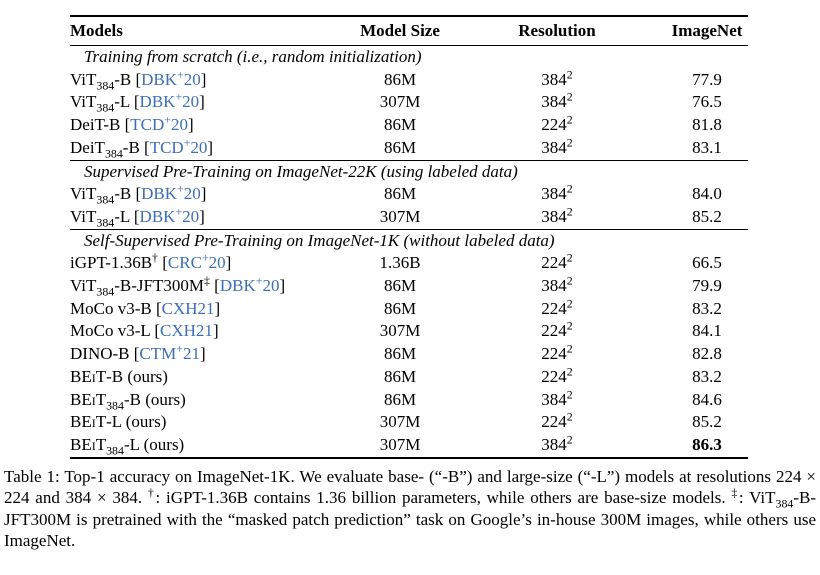  I want to click on table-row: DINO-B [CTM+21] 86M 2242 82.8, so click(409, 354).